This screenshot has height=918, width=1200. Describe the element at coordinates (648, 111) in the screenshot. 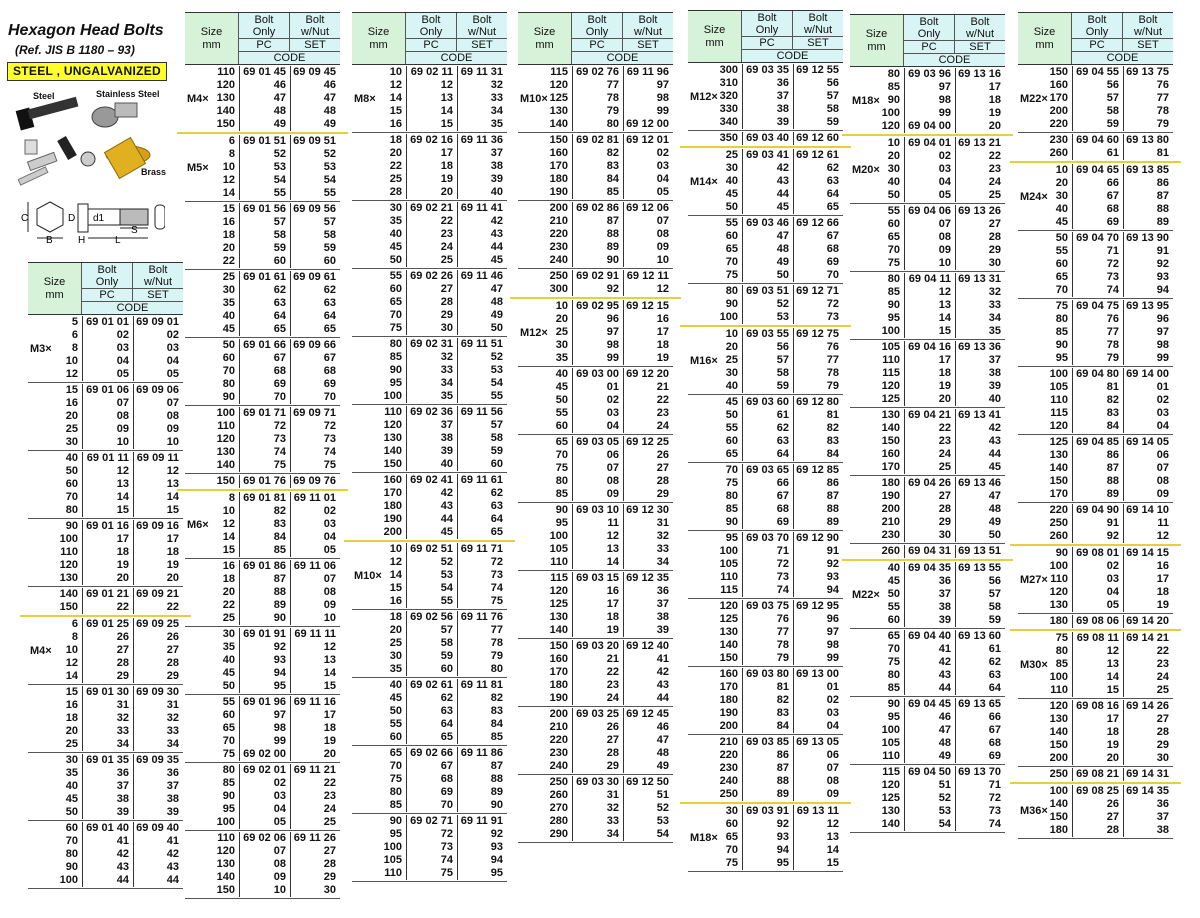

I see `bolt-nut-code: 99` at that location.